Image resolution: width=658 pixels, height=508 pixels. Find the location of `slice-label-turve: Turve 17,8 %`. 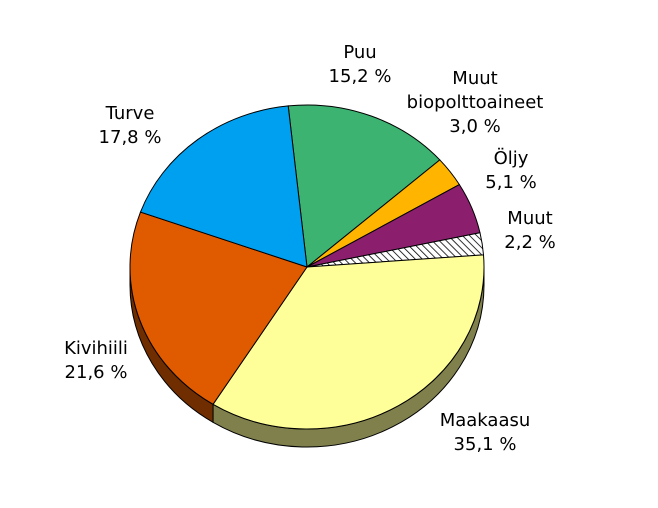

slice-label-turve: Turve 17,8 % is located at coordinates (130, 125).